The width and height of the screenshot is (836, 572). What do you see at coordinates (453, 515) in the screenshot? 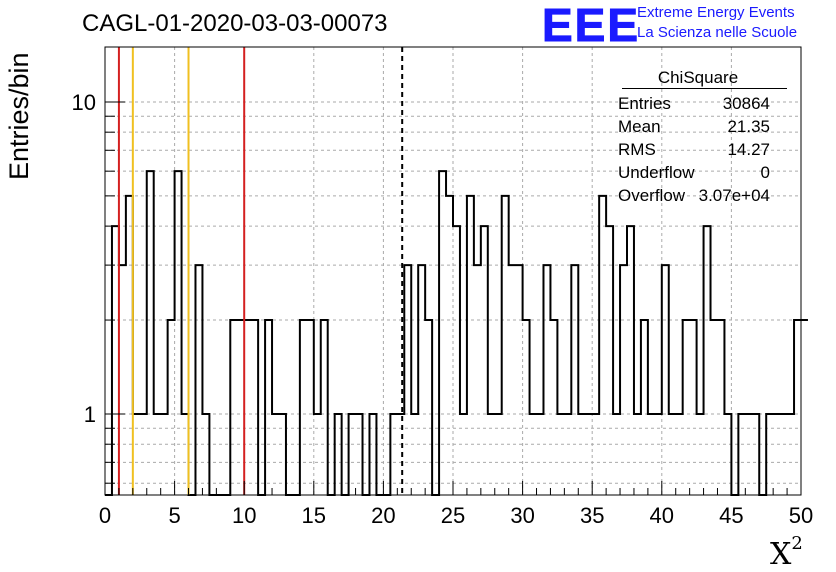
I see `x-tick-label: 25` at bounding box center [453, 515].